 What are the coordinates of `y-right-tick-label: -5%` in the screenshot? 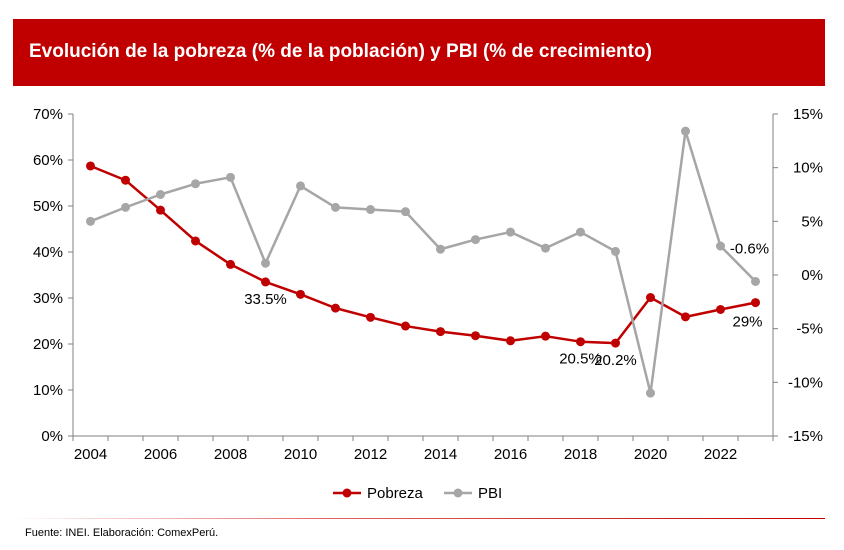 It's located at (809, 329).